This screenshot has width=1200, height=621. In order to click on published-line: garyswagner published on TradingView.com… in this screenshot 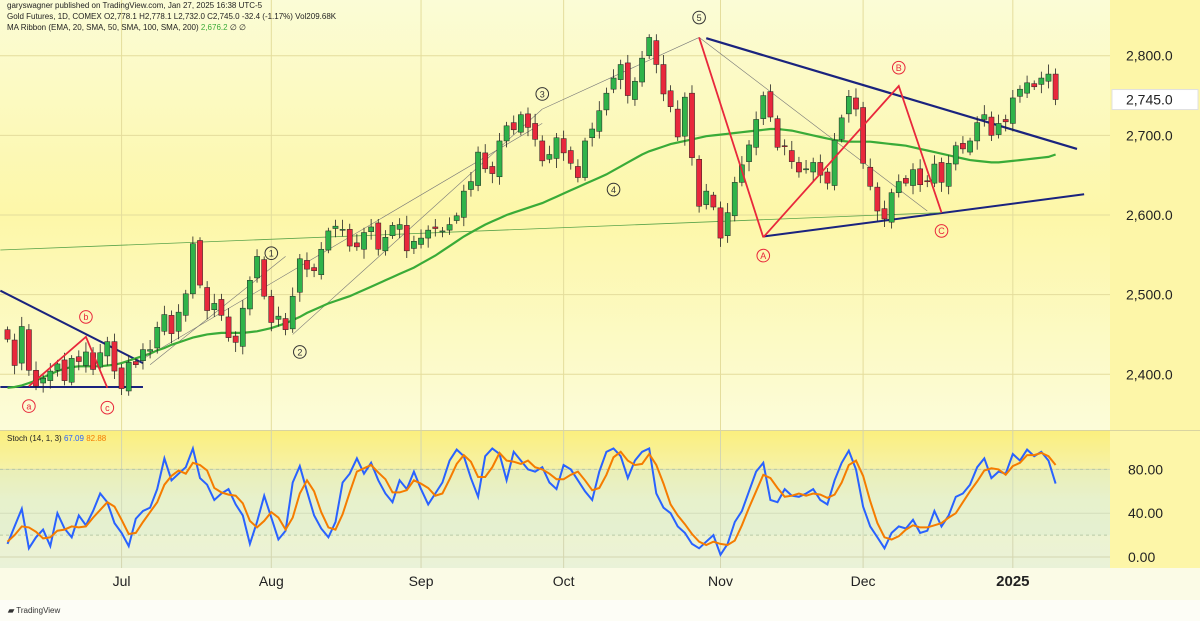, I will do `click(135, 5)`.